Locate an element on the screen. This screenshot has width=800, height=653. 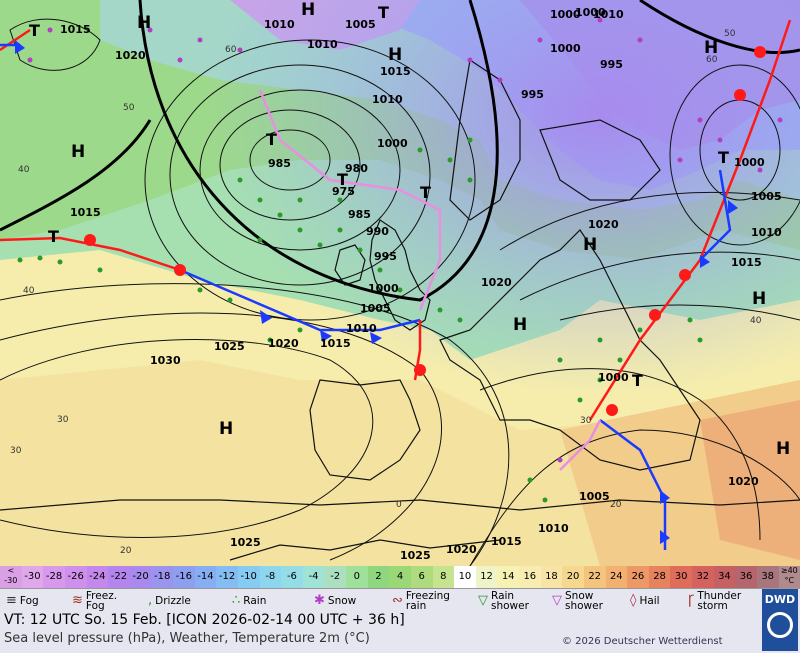
dwd-swirl-icon is located at coordinates (780, 625).